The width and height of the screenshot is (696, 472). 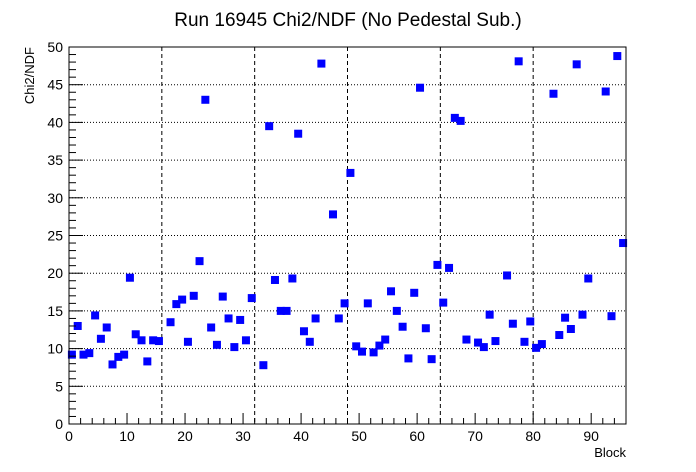 I want to click on y-tick-label: 15, so click(x=55, y=311).